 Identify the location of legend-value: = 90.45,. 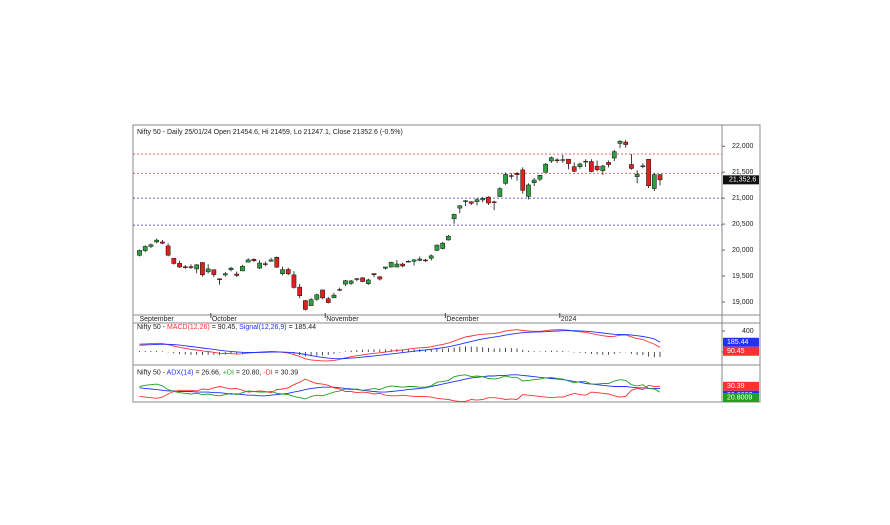
(224, 327).